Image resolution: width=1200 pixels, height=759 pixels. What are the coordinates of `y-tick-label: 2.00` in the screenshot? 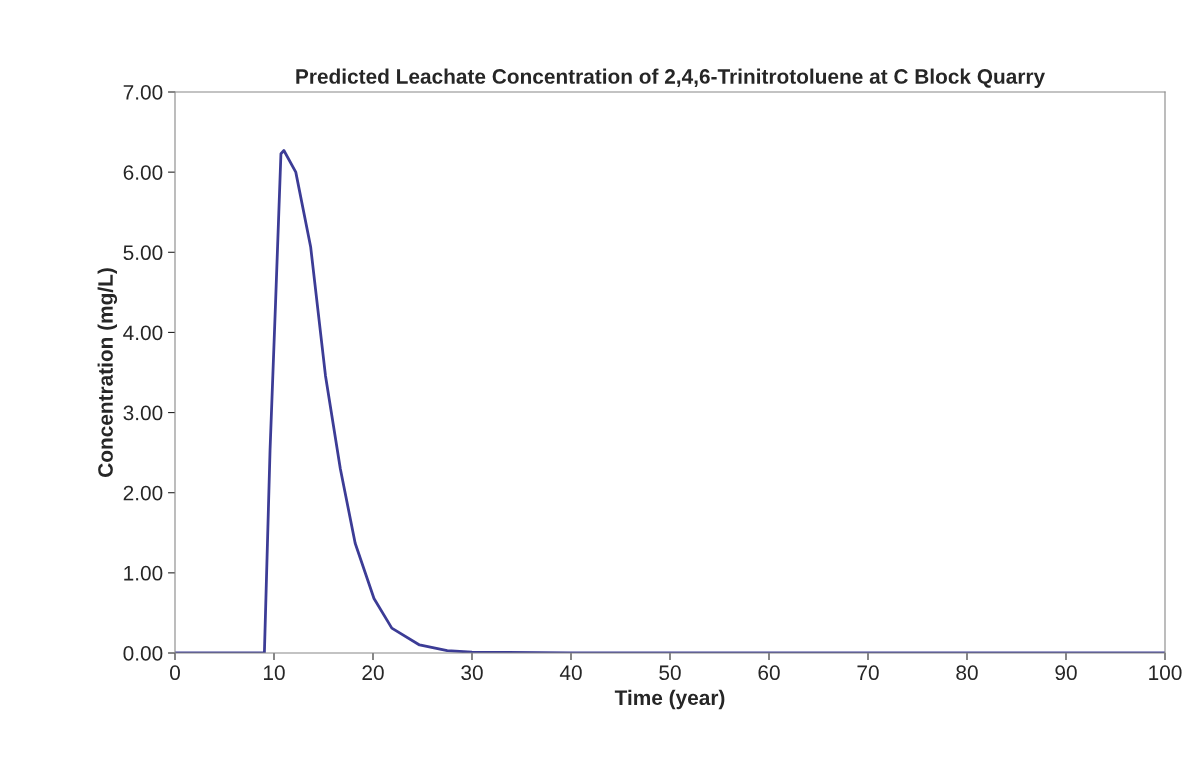 It's located at (143, 493).